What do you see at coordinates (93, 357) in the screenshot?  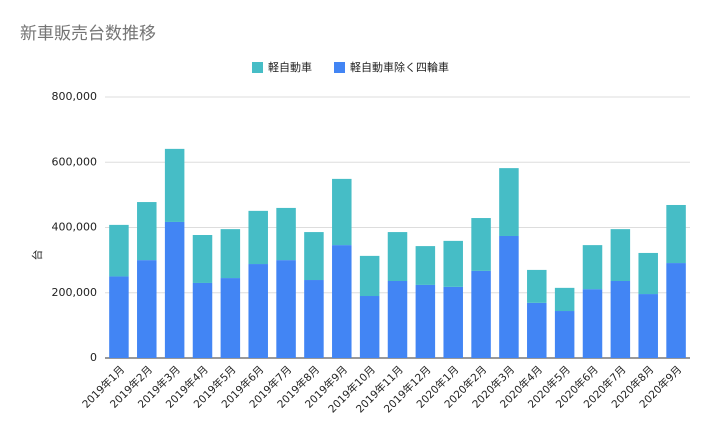 I see `y-tick-label: 0` at bounding box center [93, 357].